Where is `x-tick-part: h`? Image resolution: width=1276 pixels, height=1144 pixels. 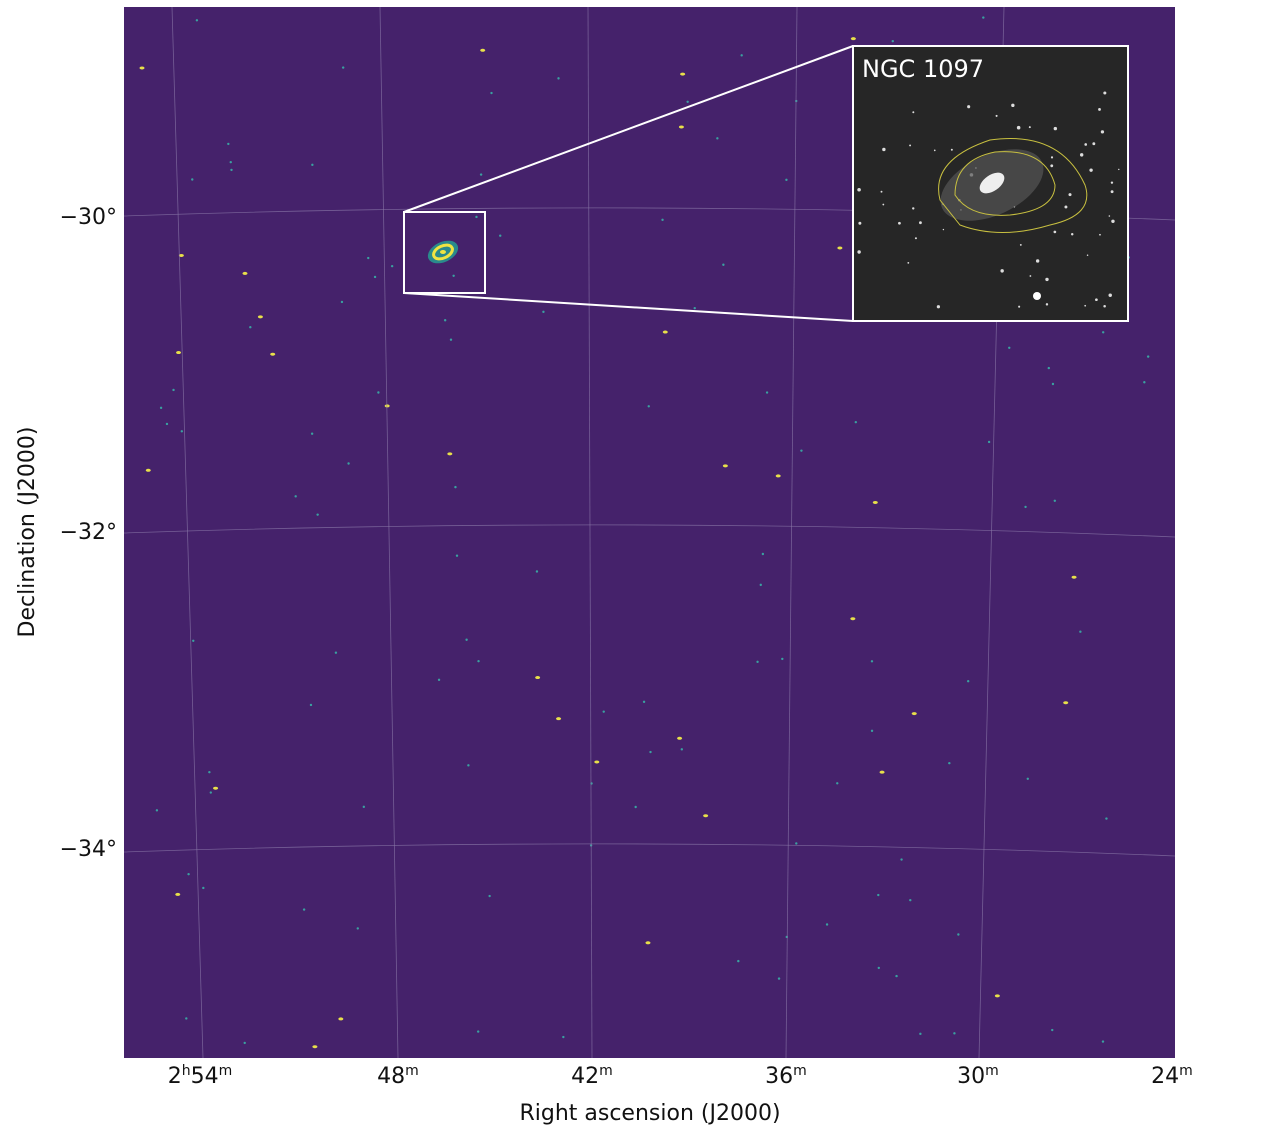 x-tick-part: h is located at coordinates (186, 1071).